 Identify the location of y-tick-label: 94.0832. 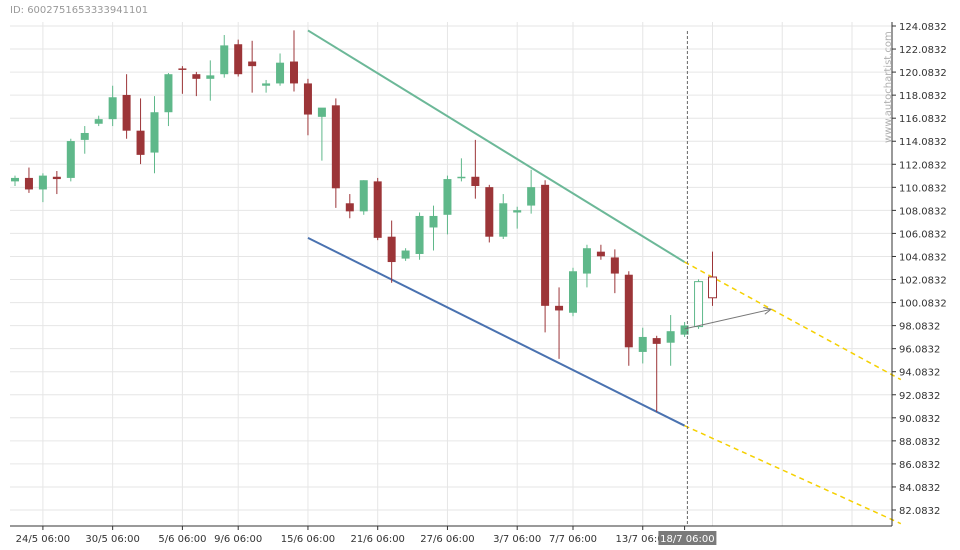
(919, 373).